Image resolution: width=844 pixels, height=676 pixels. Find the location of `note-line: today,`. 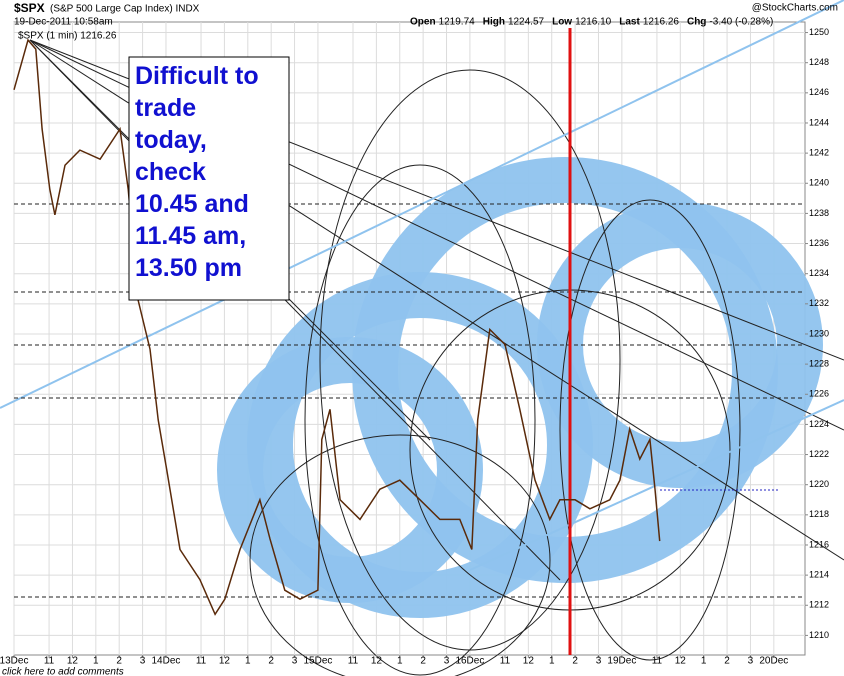

note-line: today, is located at coordinates (171, 140).